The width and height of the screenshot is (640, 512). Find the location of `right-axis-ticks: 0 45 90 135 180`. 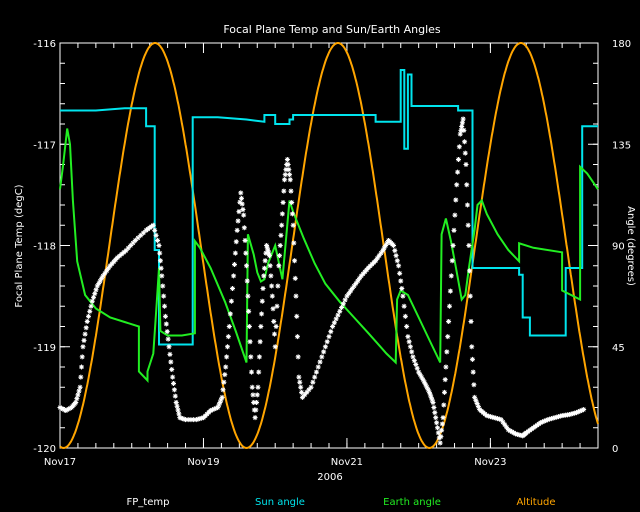

right-axis-ticks: 0 45 90 135 180 is located at coordinates (609, 247).